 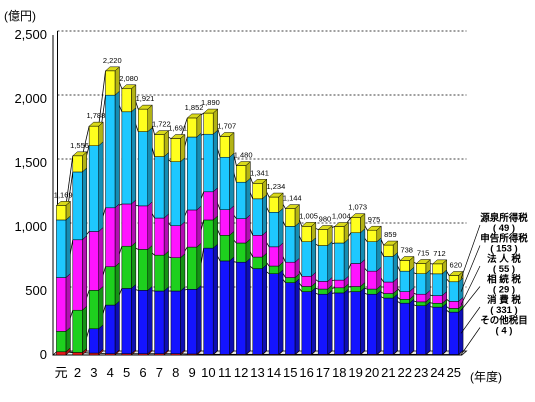 What do you see at coordinates (102, 98) in the screenshot?
I see `series-connector-line` at bounding box center [102, 98].